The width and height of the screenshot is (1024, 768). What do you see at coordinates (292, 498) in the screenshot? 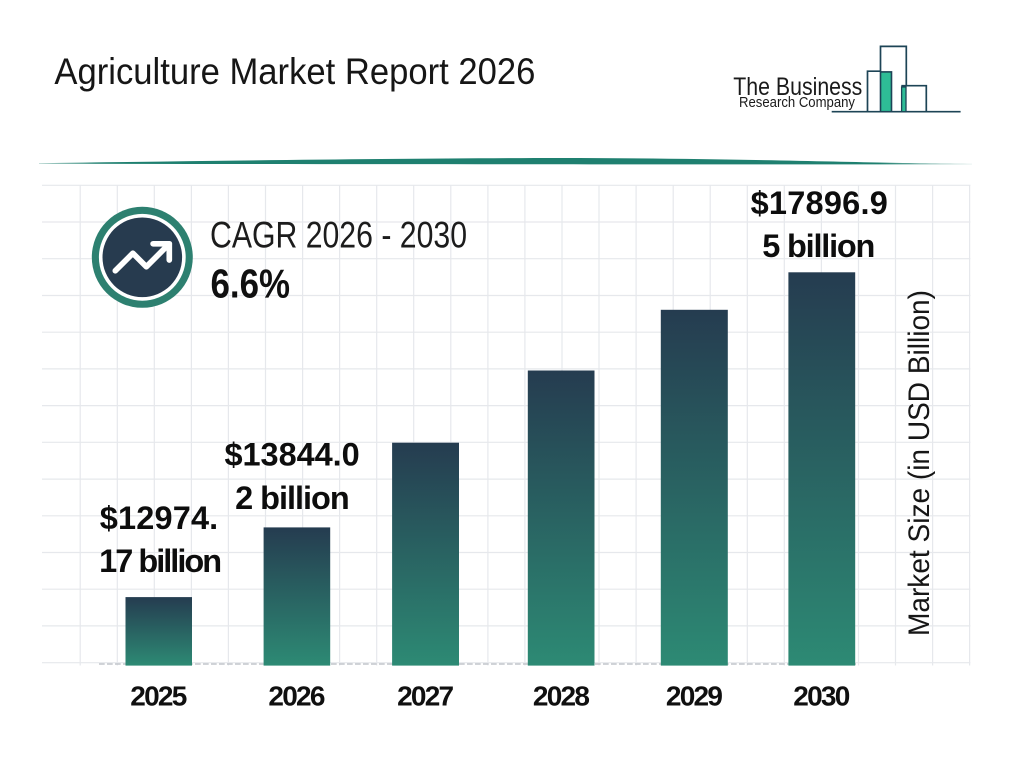
I see `svg-text: 2 billion` at bounding box center [292, 498].